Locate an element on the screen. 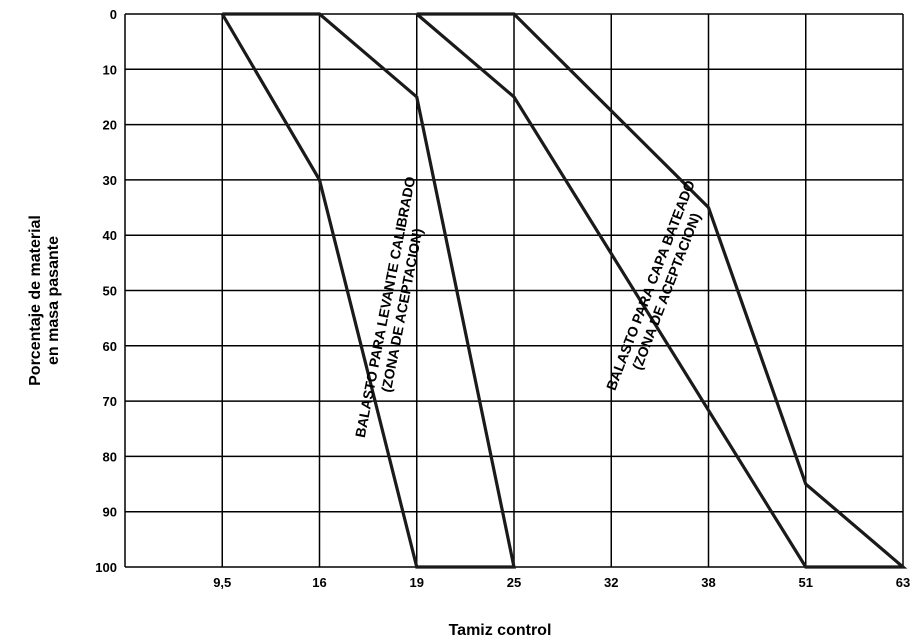 The width and height of the screenshot is (921, 644). x-tick-label: 19 is located at coordinates (417, 582).